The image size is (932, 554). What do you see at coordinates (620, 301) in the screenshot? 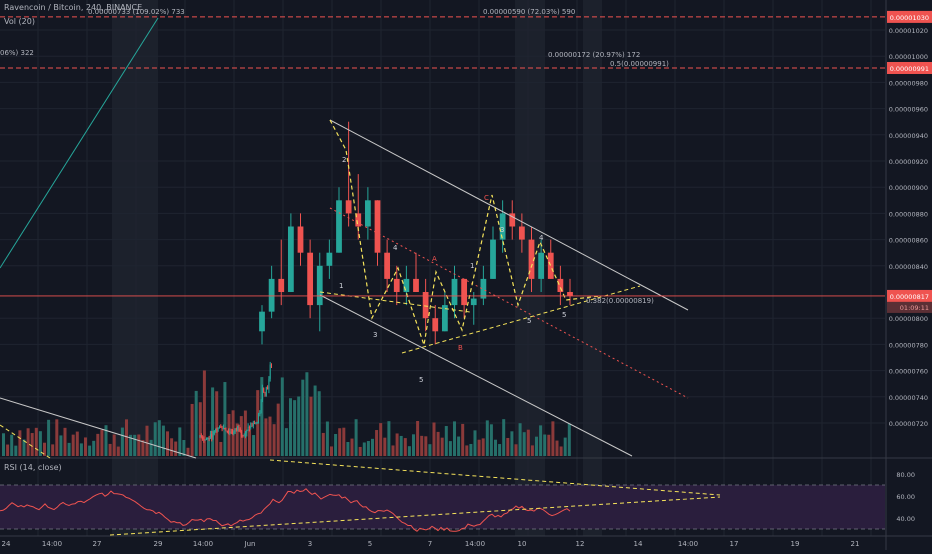
I see `channel-label: 0.382(0.00000819)` at bounding box center [620, 301].